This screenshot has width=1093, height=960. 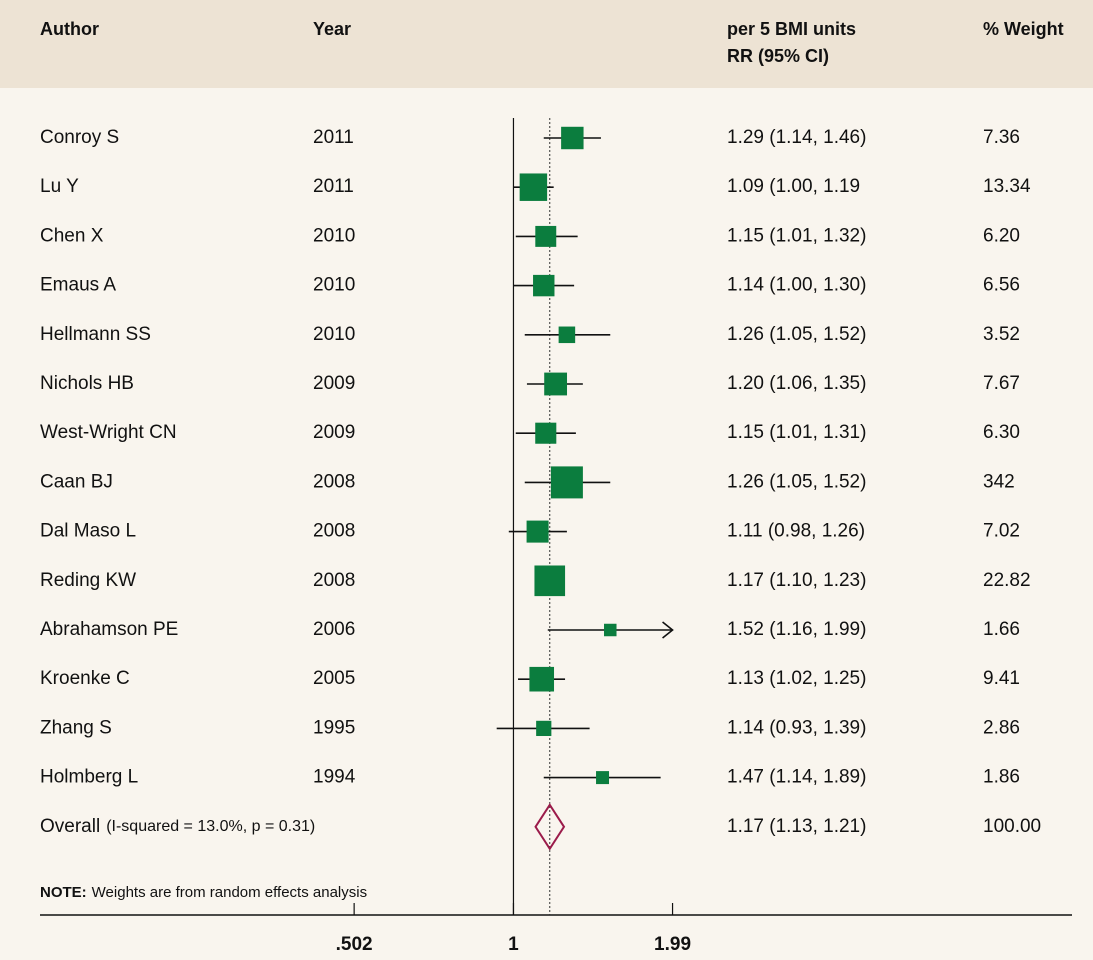 What do you see at coordinates (334, 629) in the screenshot?
I see `year: 2006` at bounding box center [334, 629].